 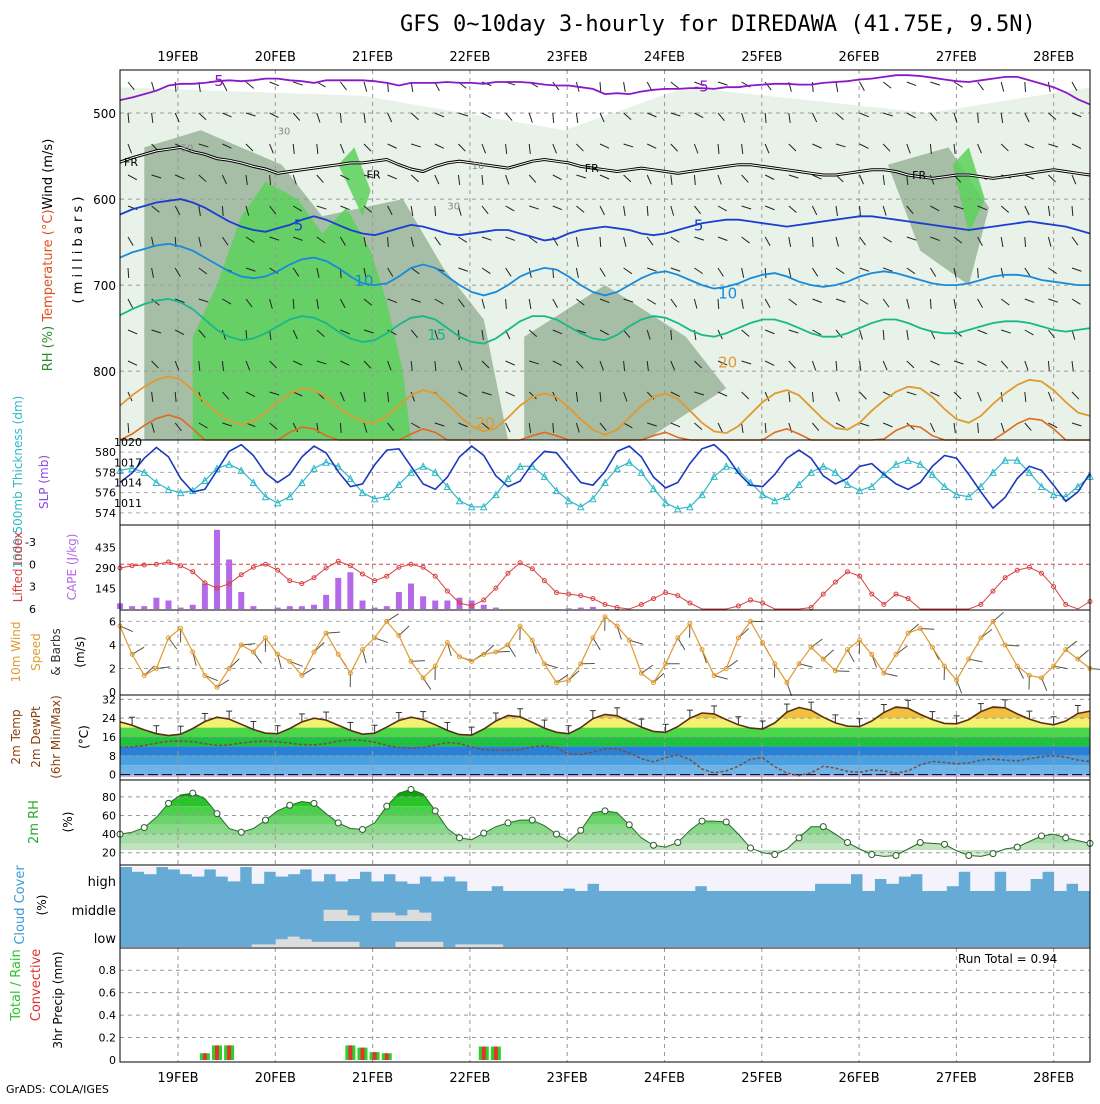 What do you see at coordinates (112, 756) in the screenshot?
I see `temperature-tick-label: 8` at bounding box center [112, 756].